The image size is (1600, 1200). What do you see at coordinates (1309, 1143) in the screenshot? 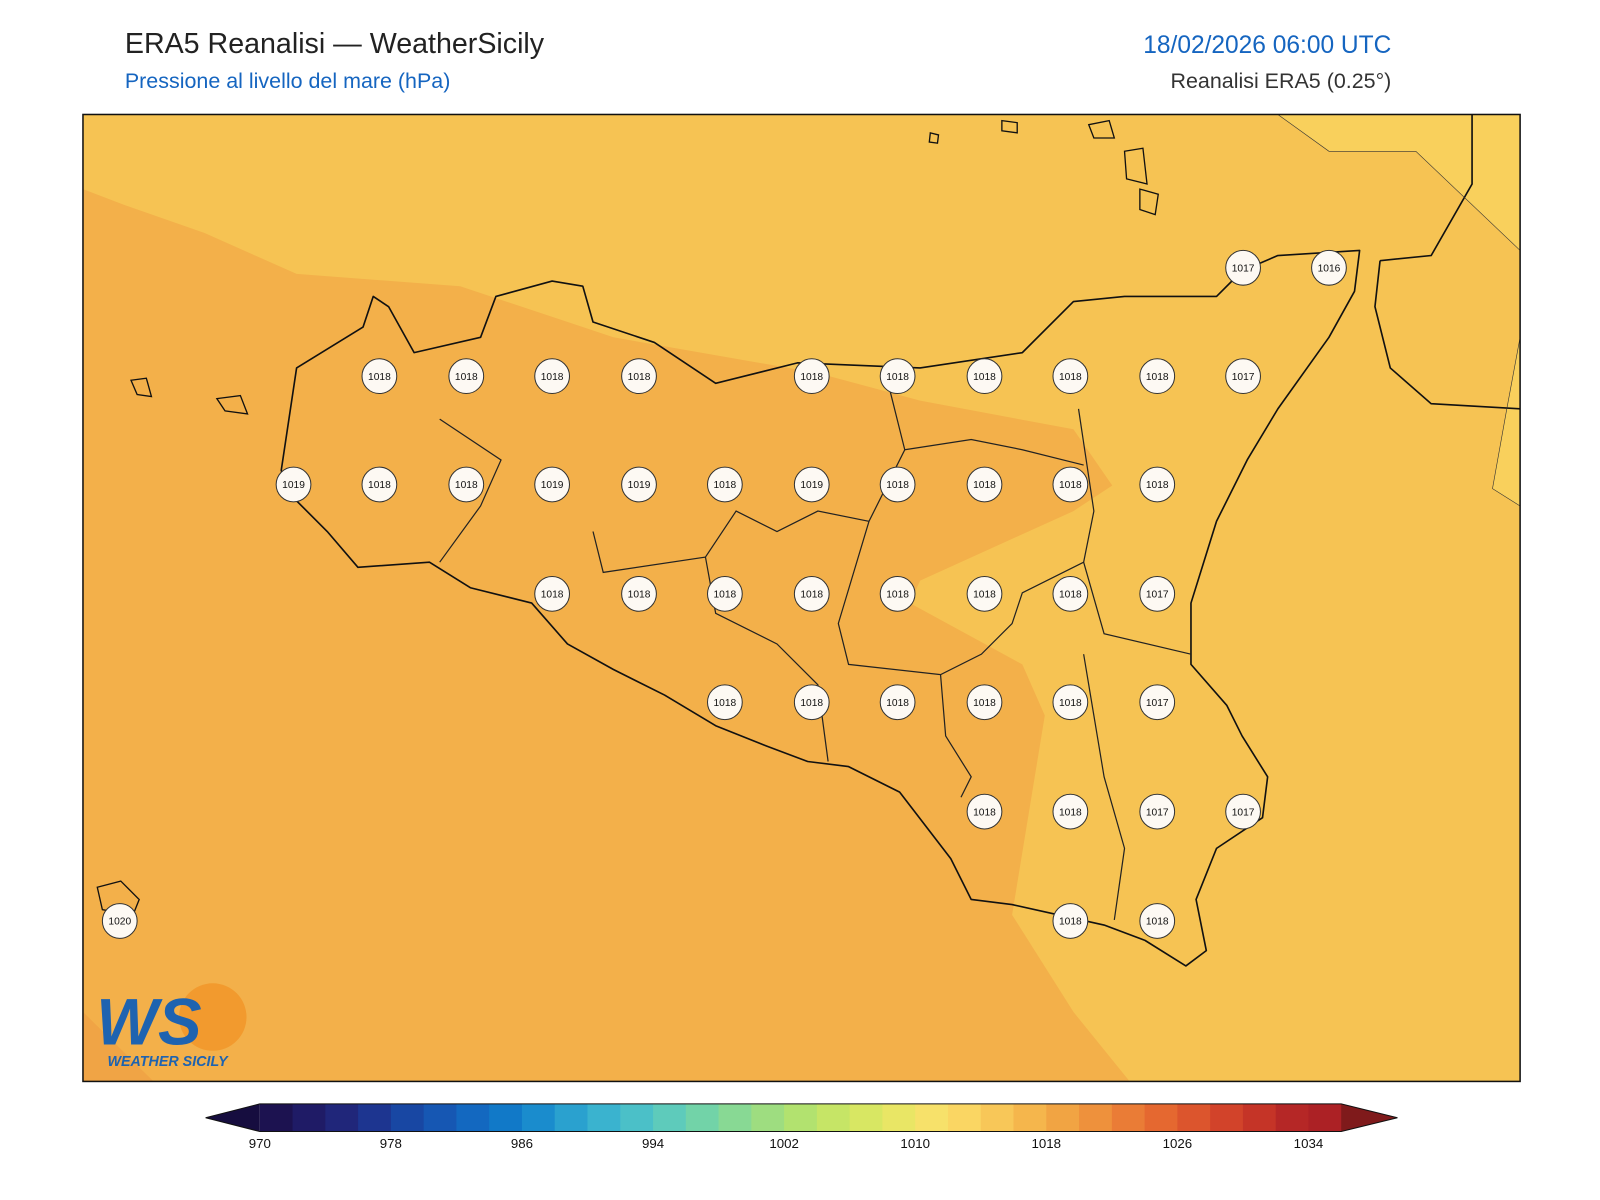
I see `colorbar-tick-label: 1034` at bounding box center [1309, 1143].